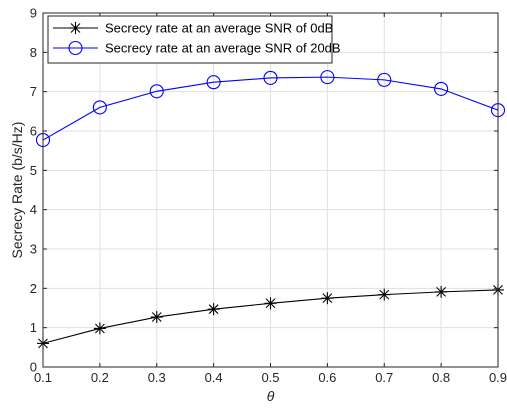 The image size is (507, 410). I want to click on y-tick-label: 2, so click(33, 288).